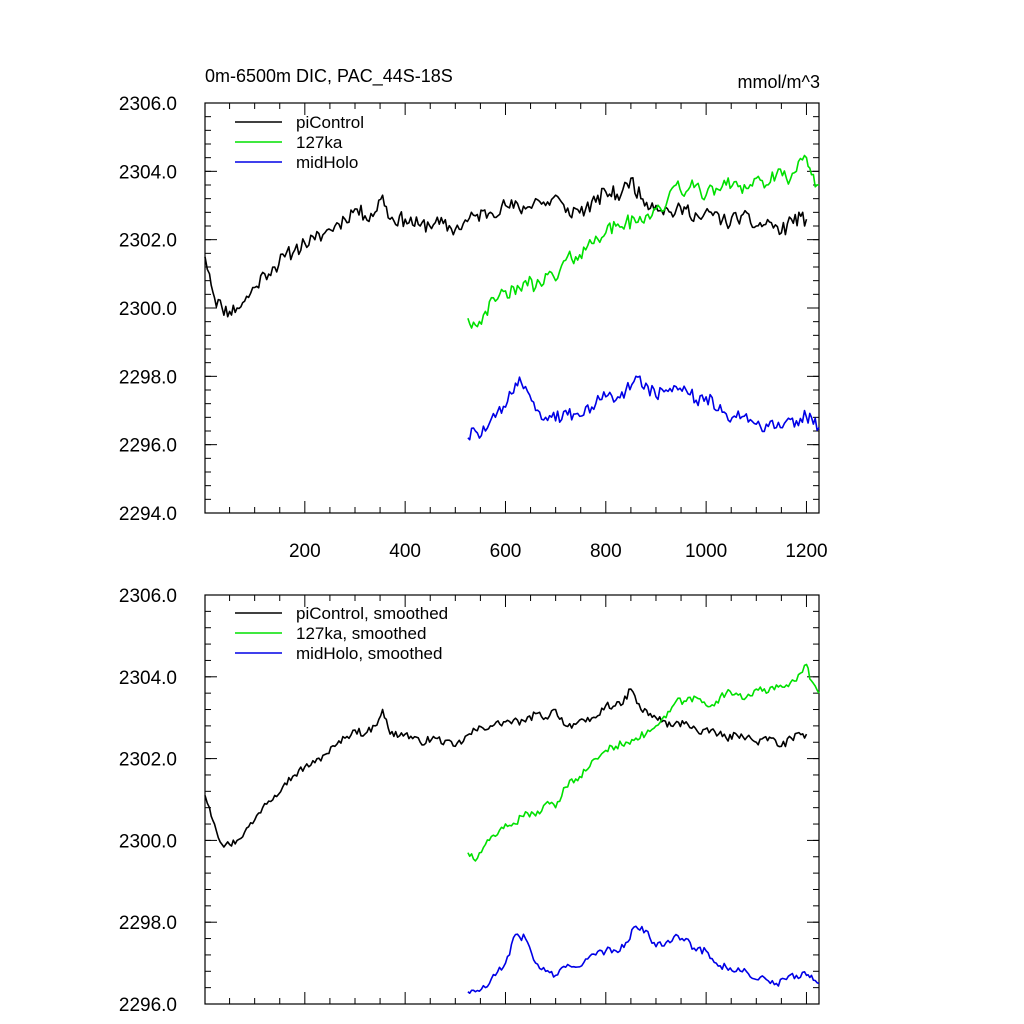 The height and width of the screenshot is (1024, 1024). What do you see at coordinates (372, 613) in the screenshot?
I see `legend-label-piControl: piControl, smoothed` at bounding box center [372, 613].